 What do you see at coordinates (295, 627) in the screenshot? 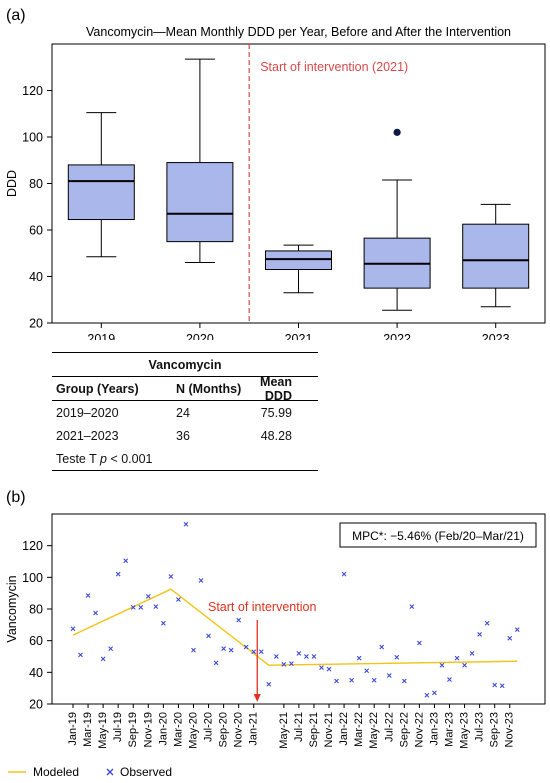
I see `modeled-line` at bounding box center [295, 627].